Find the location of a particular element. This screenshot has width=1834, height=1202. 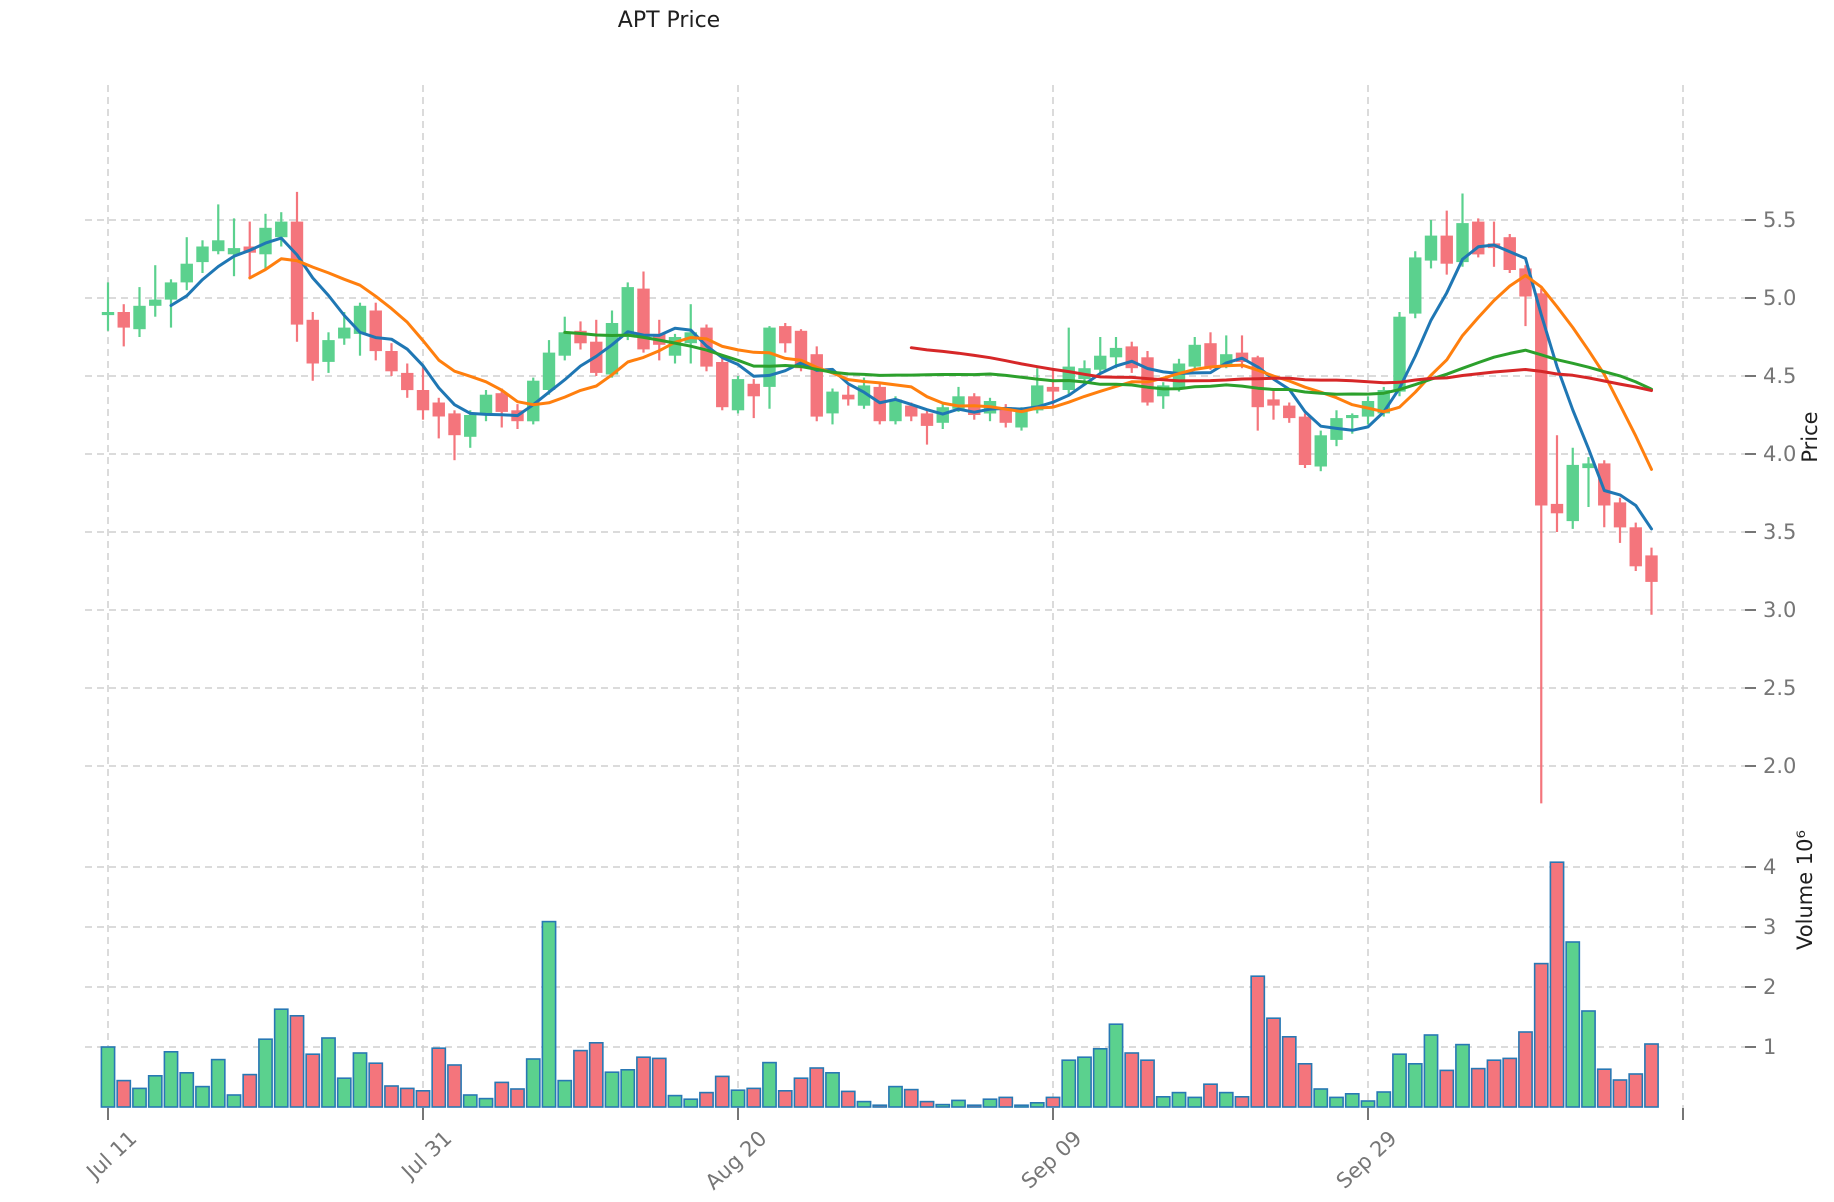

price-tick-label: 5.5 is located at coordinates (1779, 220).